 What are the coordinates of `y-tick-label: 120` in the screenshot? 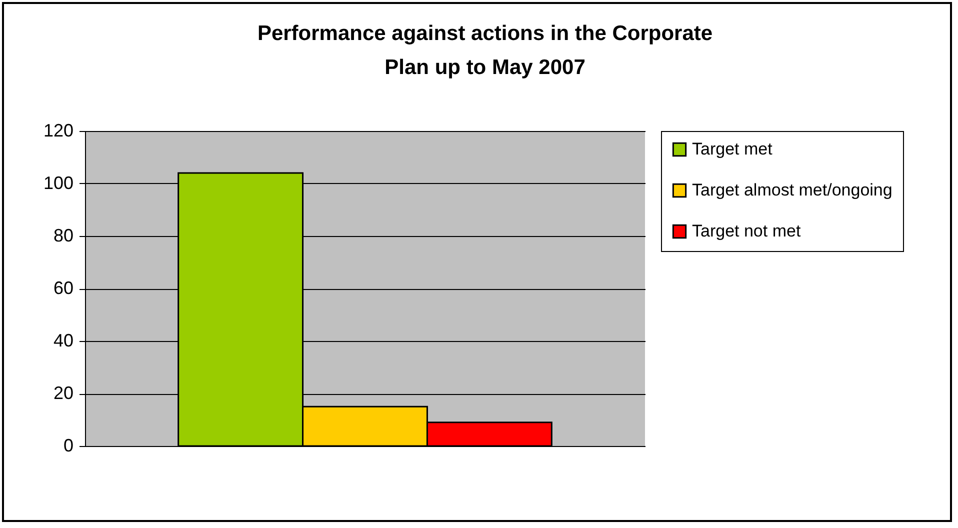 It's located at (58, 130).